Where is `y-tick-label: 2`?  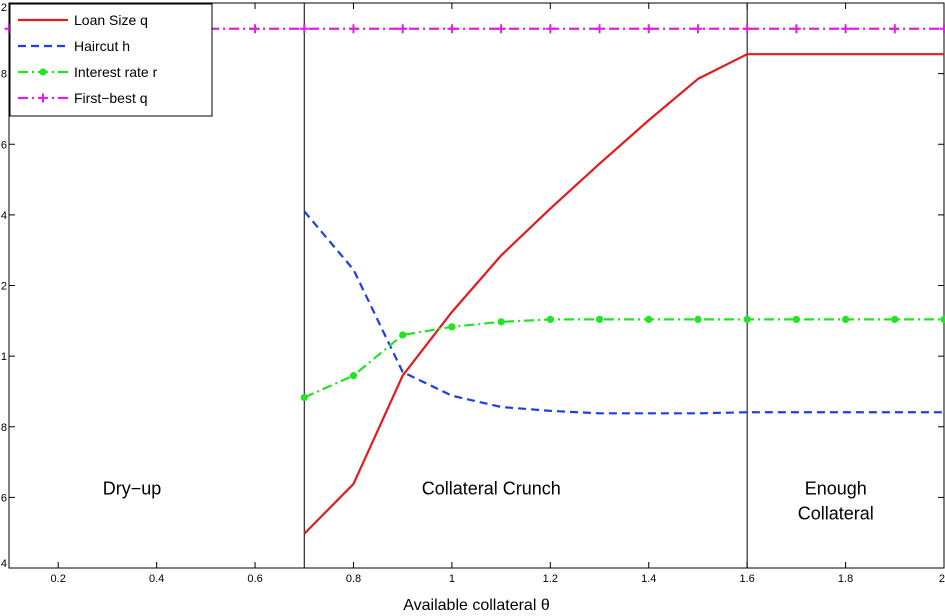 y-tick-label: 2 is located at coordinates (4, 8).